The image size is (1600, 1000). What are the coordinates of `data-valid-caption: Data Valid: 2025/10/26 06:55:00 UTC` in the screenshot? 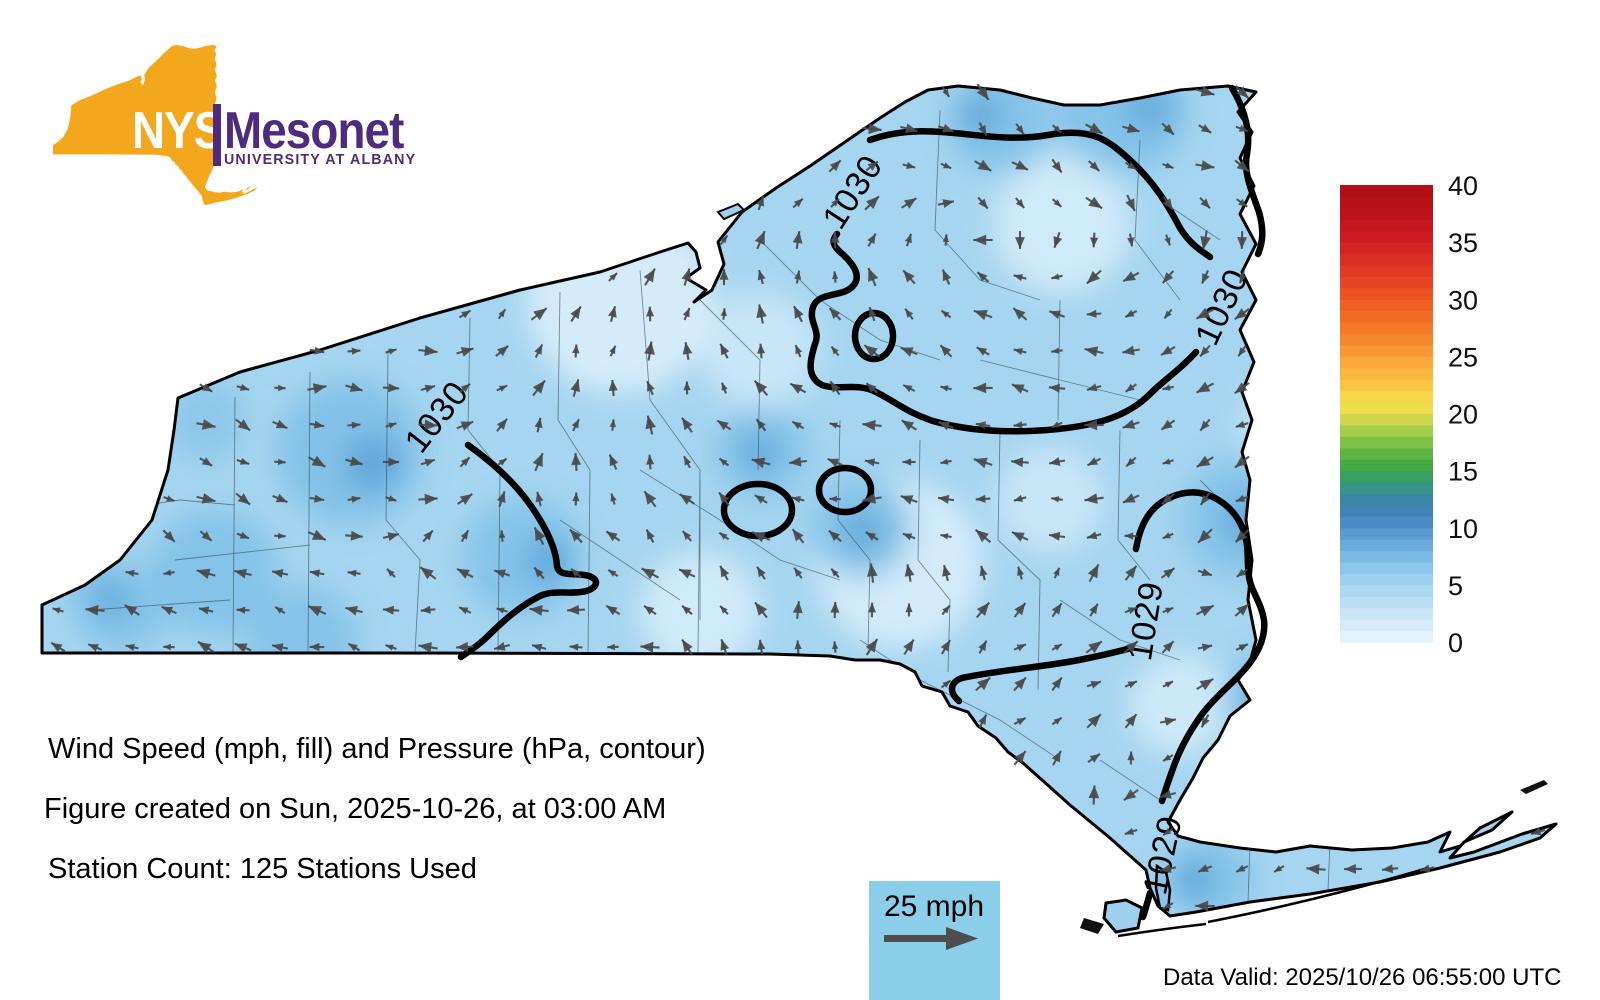 It's located at (1362, 977).